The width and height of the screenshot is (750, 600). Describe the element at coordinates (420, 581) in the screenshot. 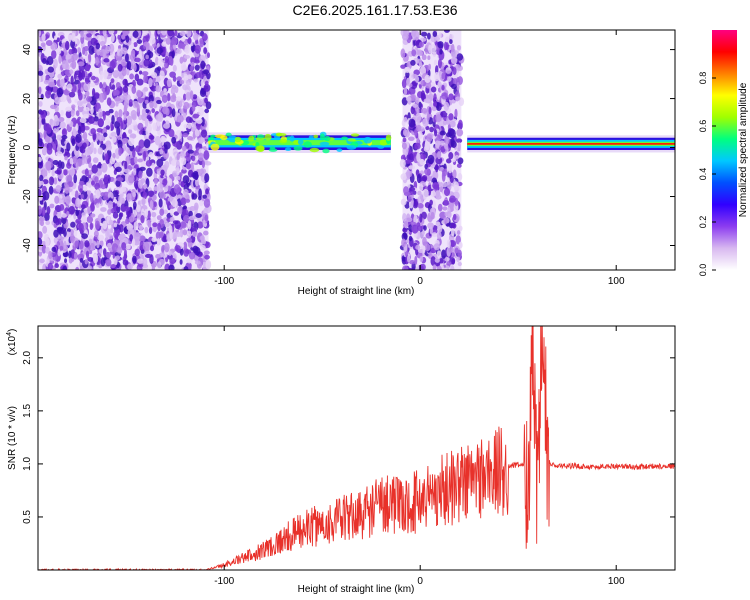

I see `snr-x-tick-label: 0` at that location.